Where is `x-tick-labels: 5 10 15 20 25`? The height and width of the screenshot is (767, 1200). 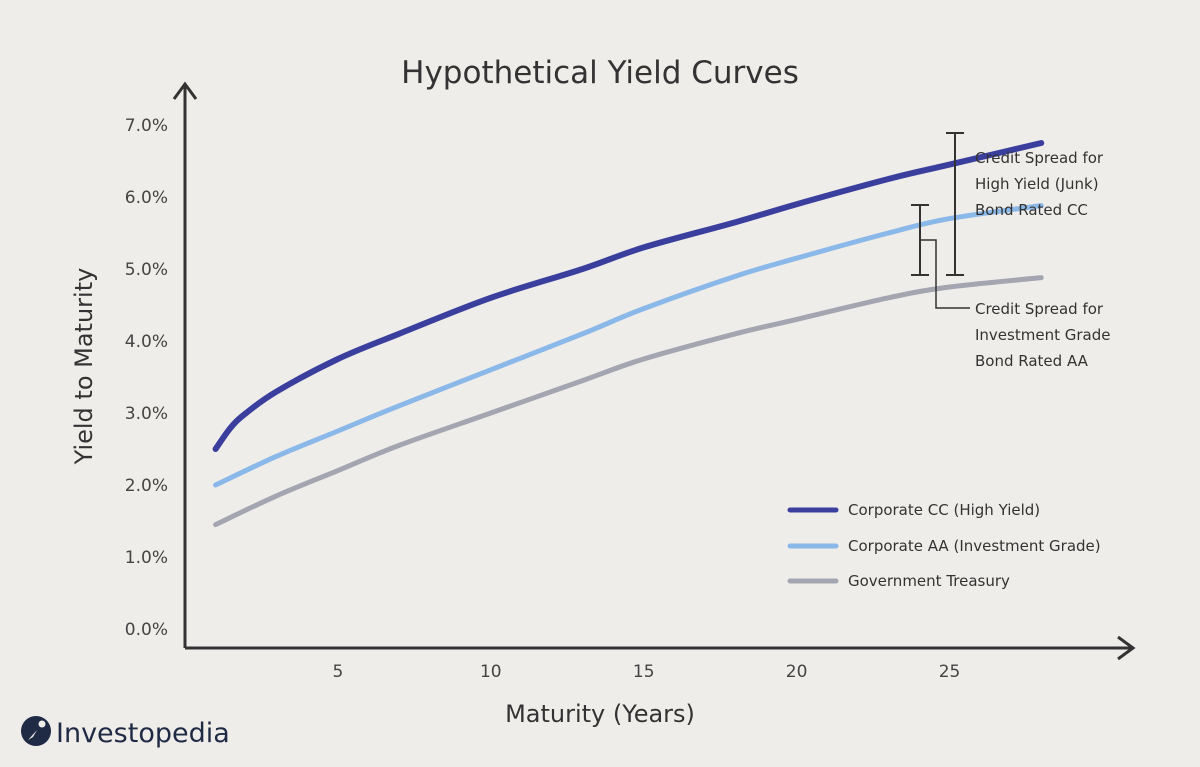
x-tick-labels: 5 10 15 20 25 is located at coordinates (646, 672).